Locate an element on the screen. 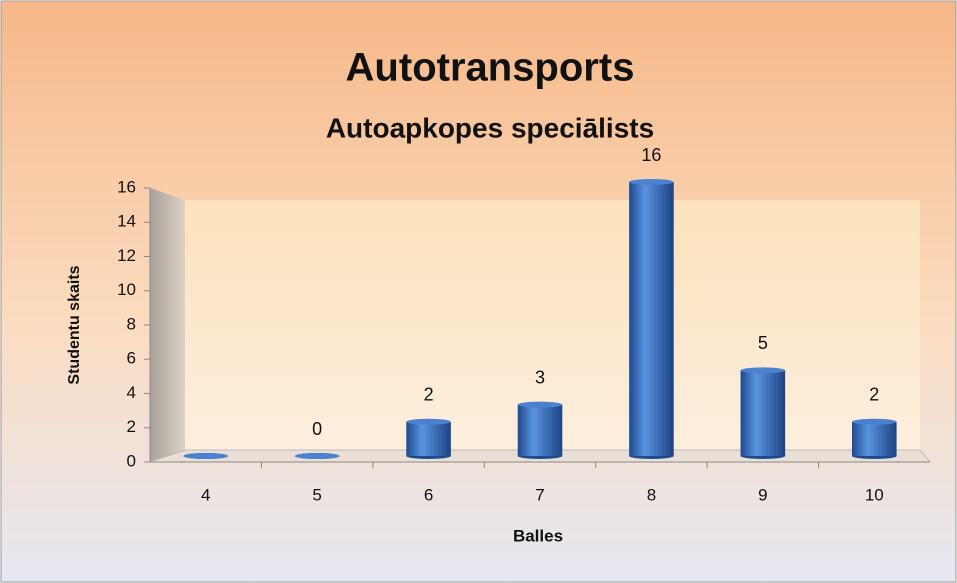 Image resolution: width=957 pixels, height=583 pixels. y-tick-label: 2 is located at coordinates (131, 426).